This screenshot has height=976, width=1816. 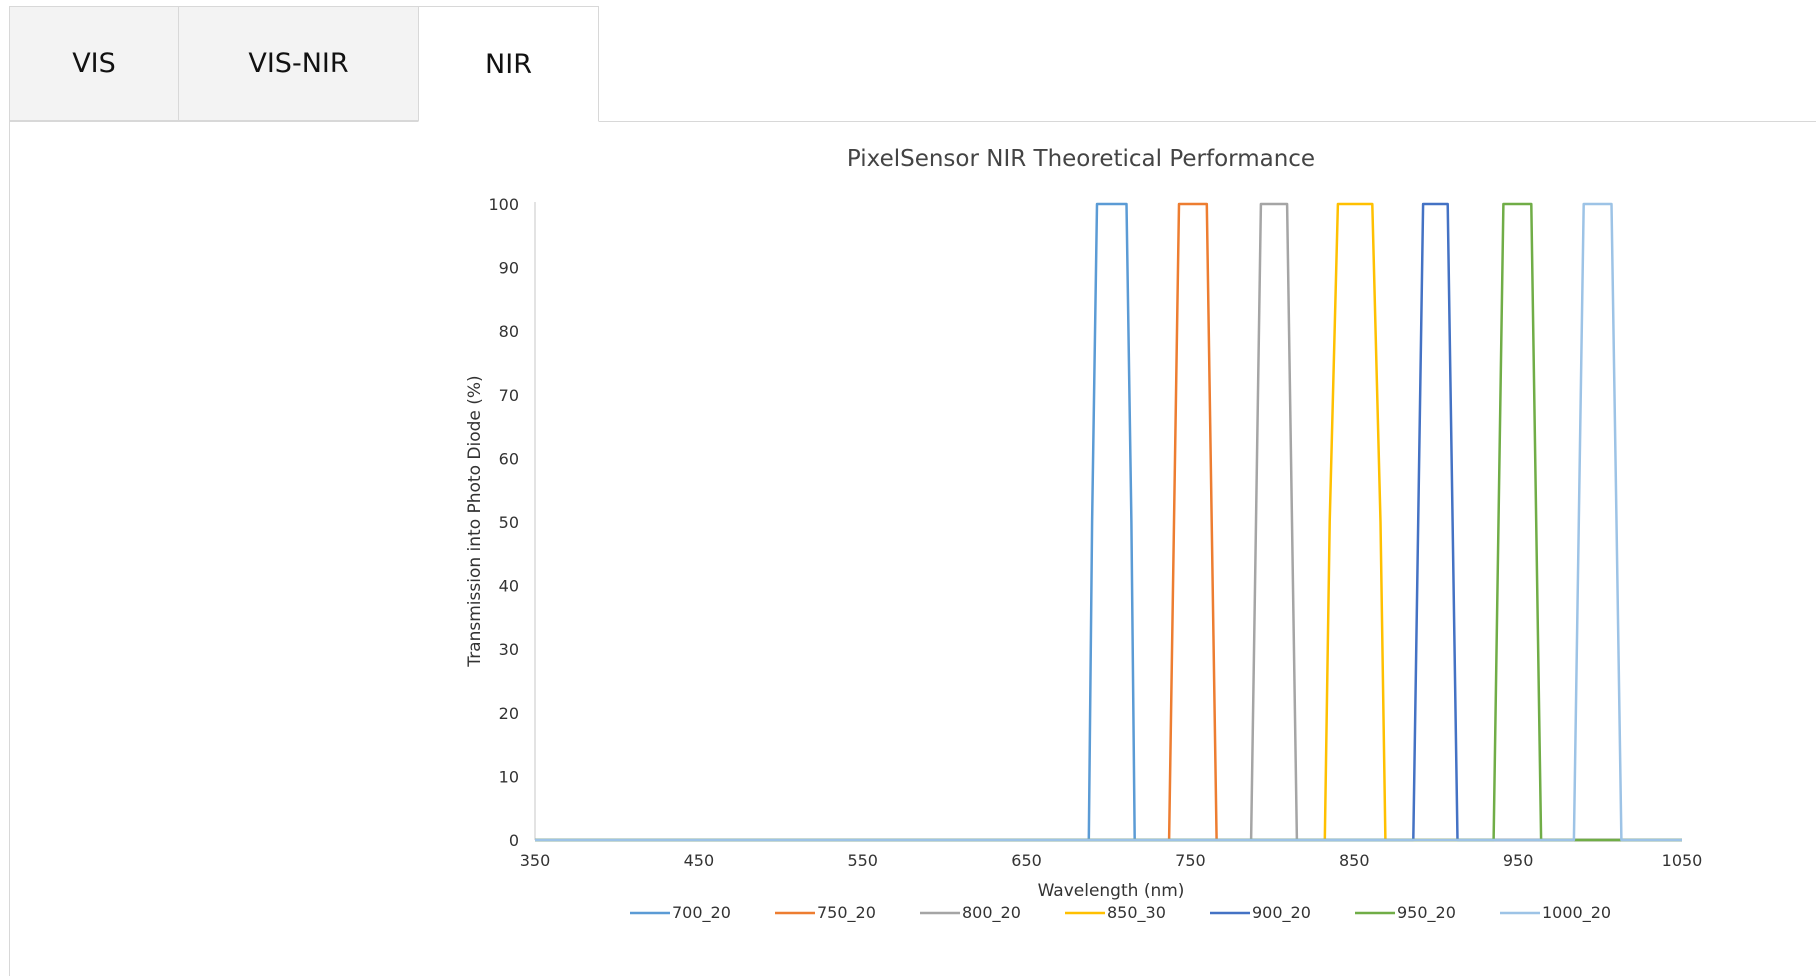 What do you see at coordinates (509, 586) in the screenshot?
I see `y-tick-label: 40` at bounding box center [509, 586].